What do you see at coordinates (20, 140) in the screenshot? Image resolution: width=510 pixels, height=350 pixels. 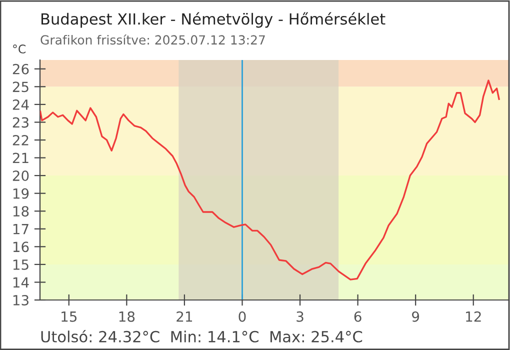 I see `y-tick-label: 22` at bounding box center [20, 140].